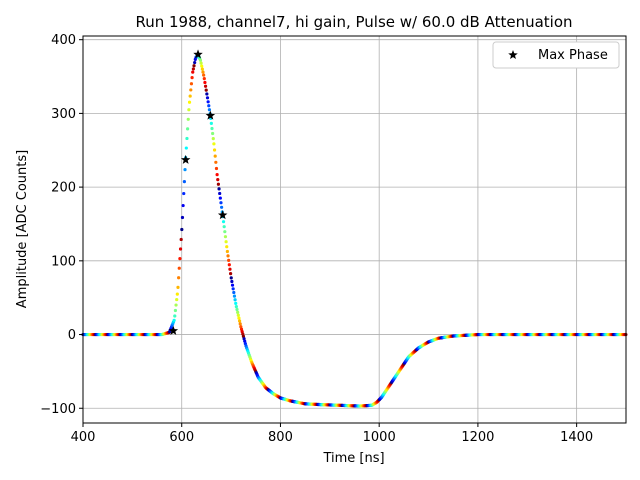 Image resolution: width=640 pixels, height=480 pixels. Describe the element at coordinates (477, 437) in the screenshot. I see `x-tick-label: 1200` at that location.